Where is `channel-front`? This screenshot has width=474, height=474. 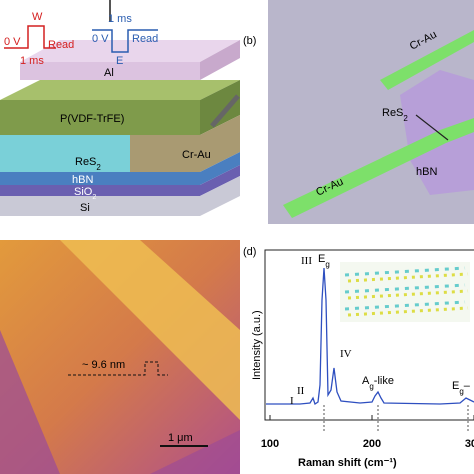
channel-front is located at coordinates (65, 153).